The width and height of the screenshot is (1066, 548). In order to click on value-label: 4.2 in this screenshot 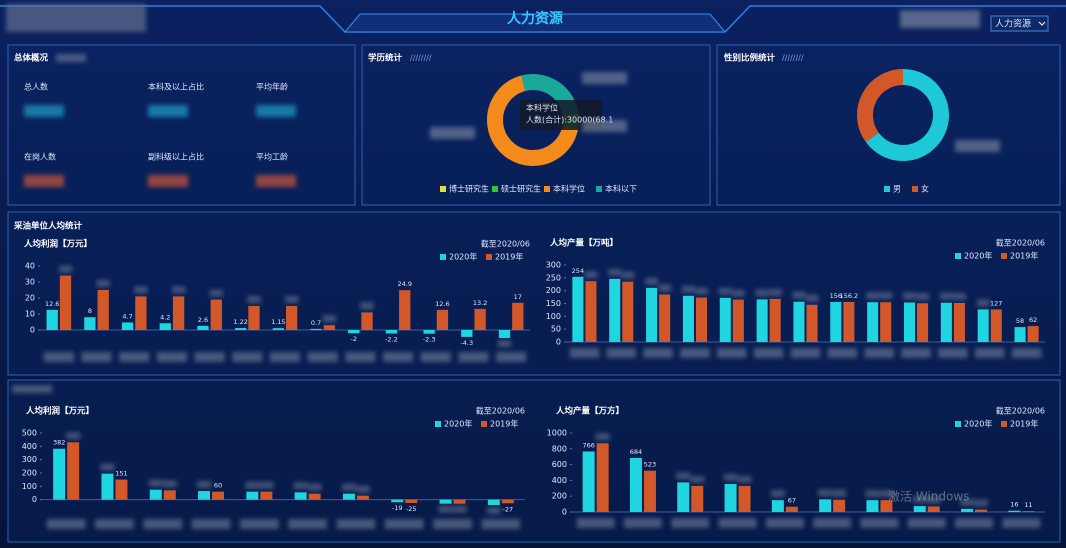, I will do `click(165, 317)`.